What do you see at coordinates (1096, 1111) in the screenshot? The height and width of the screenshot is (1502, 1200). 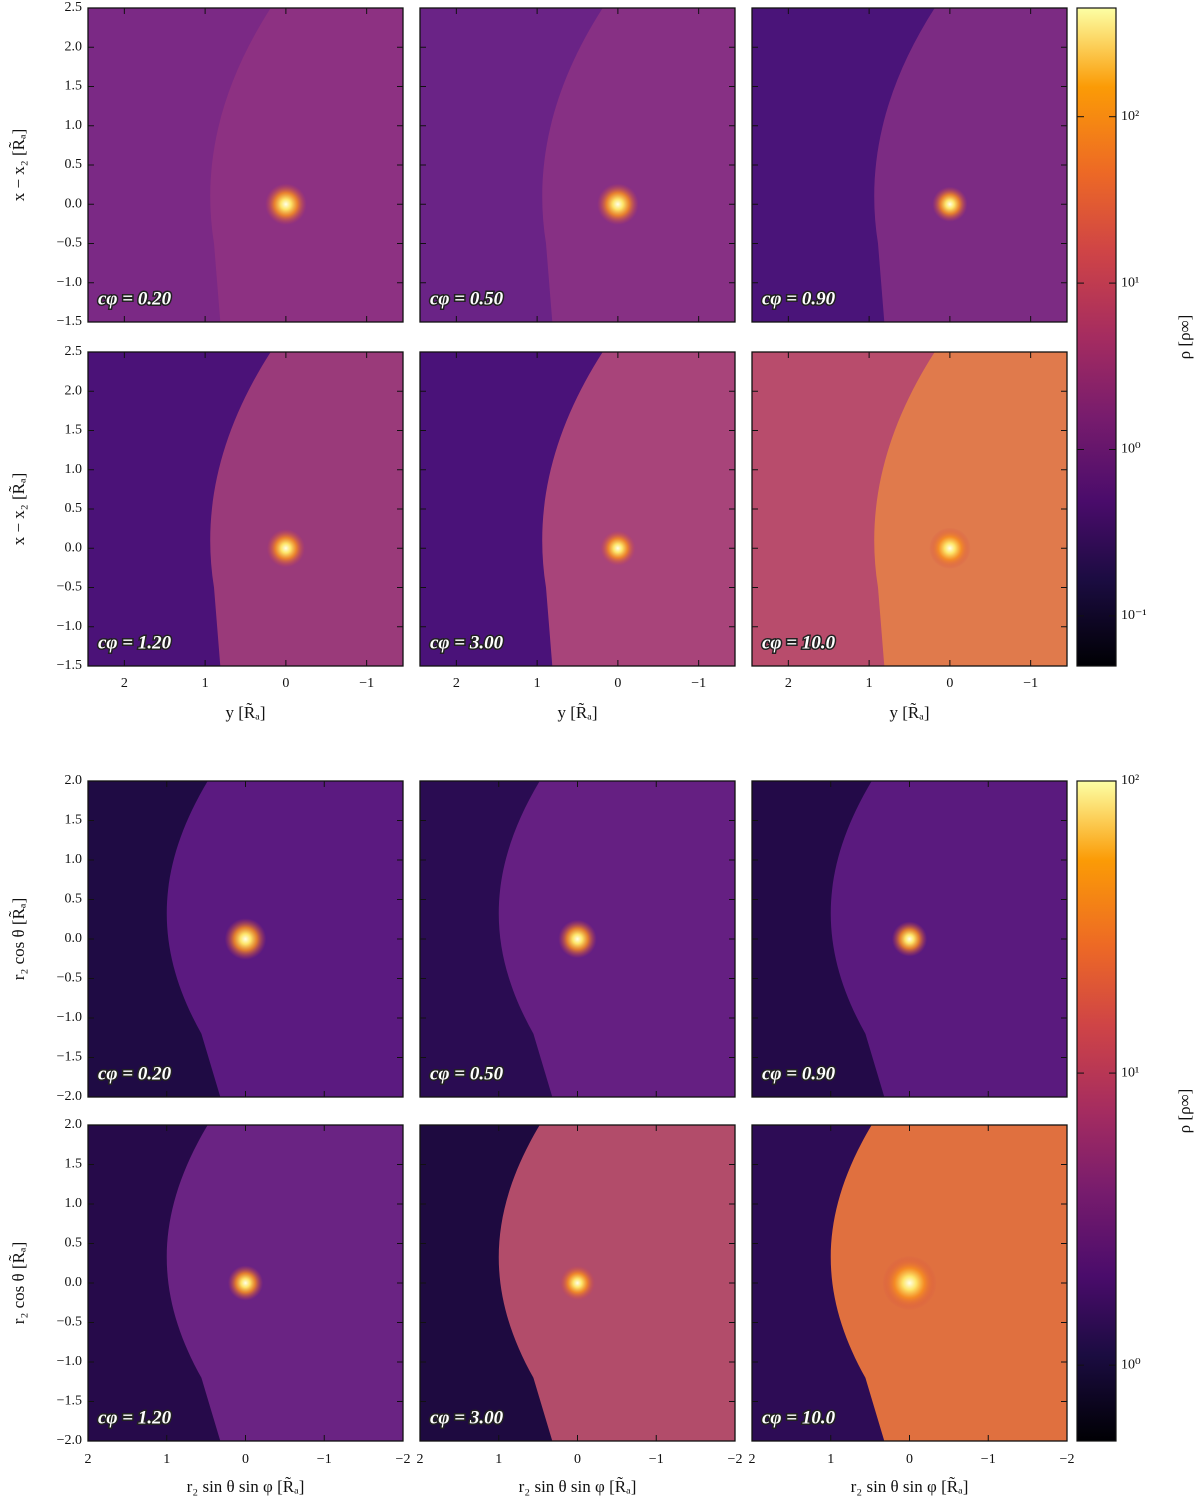 I see `colorbar` at bounding box center [1096, 1111].